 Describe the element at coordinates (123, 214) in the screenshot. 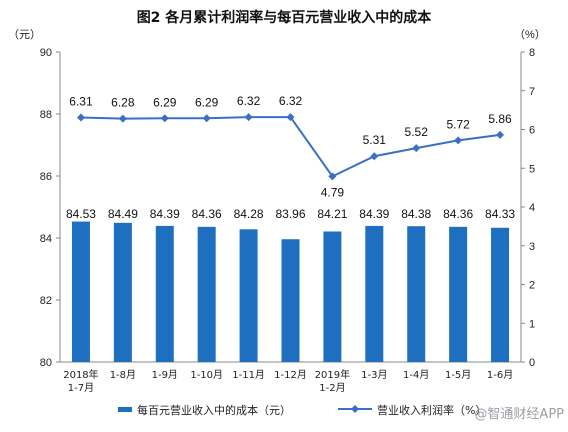

I see `bar-data-label: 84.49` at that location.